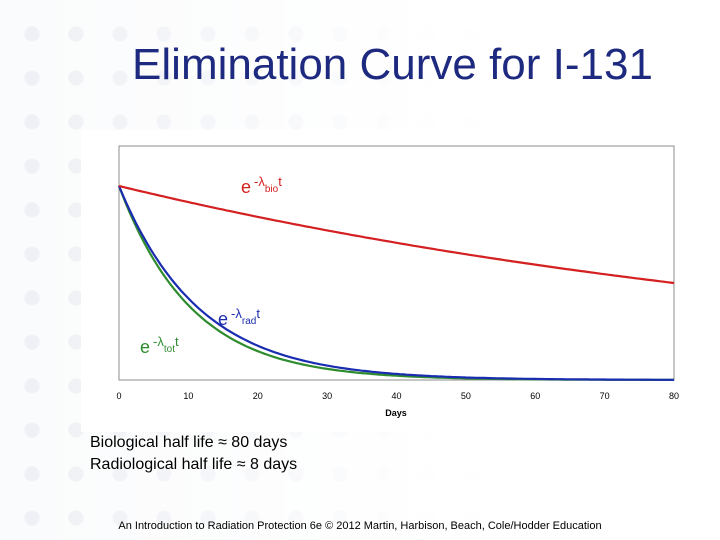  What do you see at coordinates (280, 181) in the screenshot?
I see `bio-annotation-tail: t` at bounding box center [280, 181].